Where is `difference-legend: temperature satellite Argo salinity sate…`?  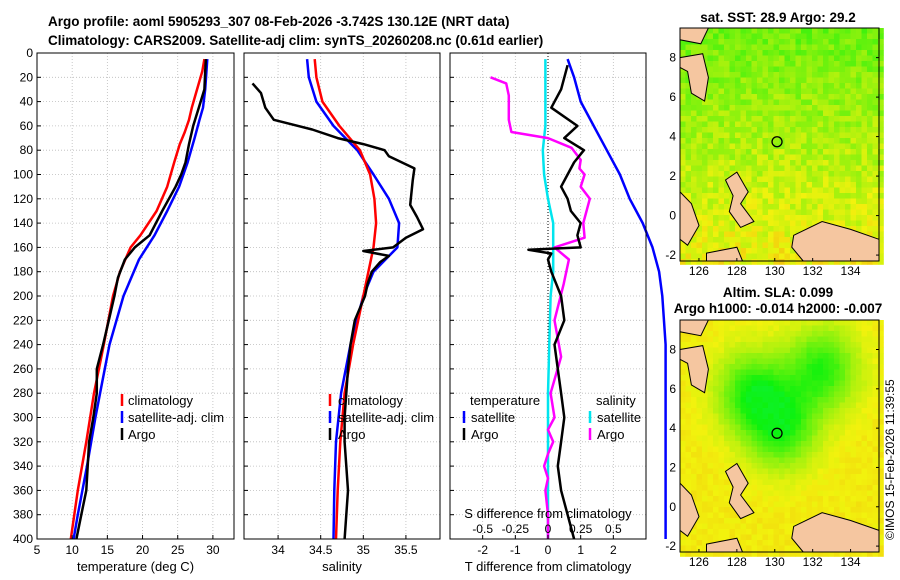 difference-legend: temperature satellite Argo salinity sate… is located at coordinates (551, 417).